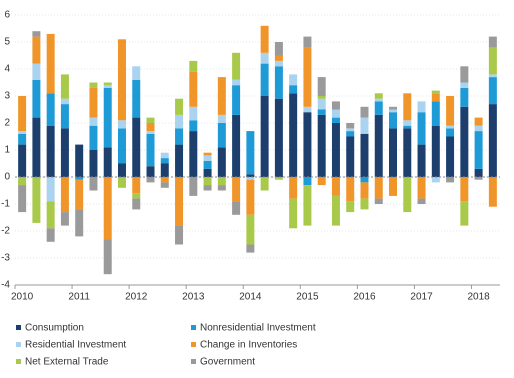 The height and width of the screenshot is (378, 514). What do you see at coordinates (193, 297) in the screenshot?
I see `x-tick-label: 2013` at bounding box center [193, 297].